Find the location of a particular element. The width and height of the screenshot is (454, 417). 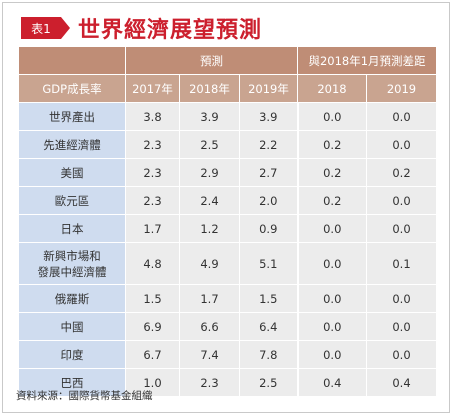

figure-header: 表1 世界經濟展望預測 is located at coordinates (141, 29).